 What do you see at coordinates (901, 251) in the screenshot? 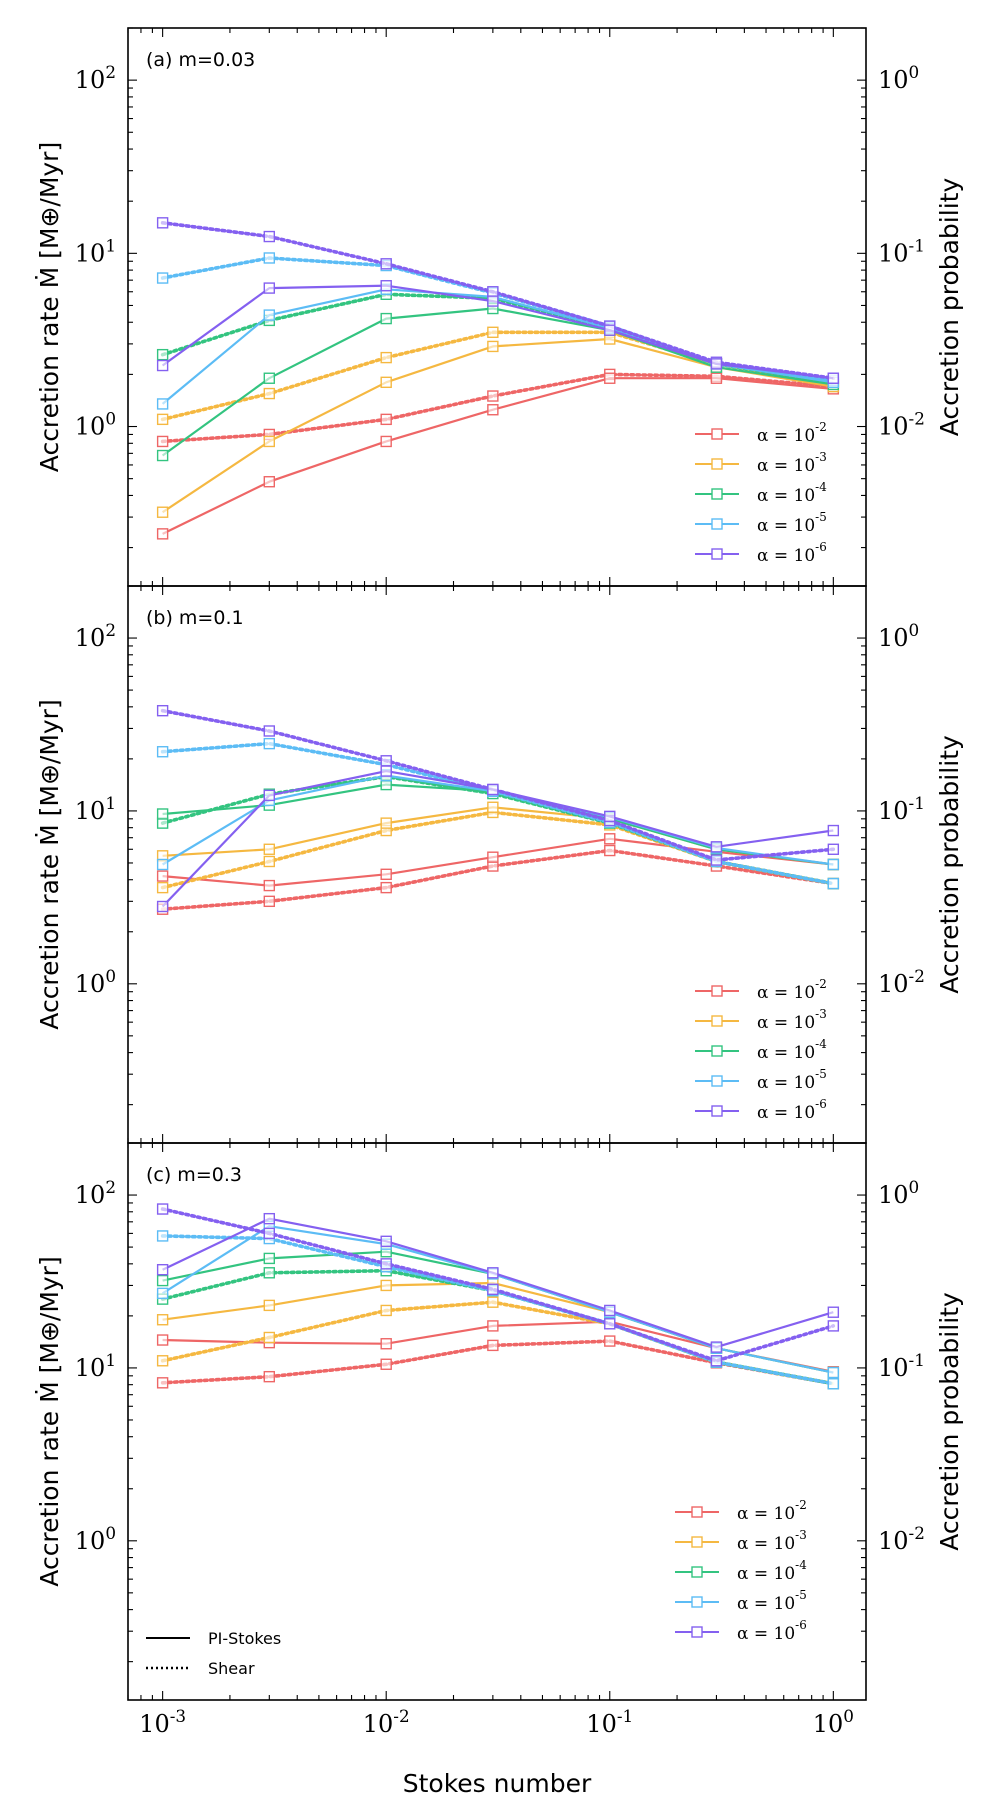
I see `y-tick-label-right: 10⁻¹` at bounding box center [901, 251].